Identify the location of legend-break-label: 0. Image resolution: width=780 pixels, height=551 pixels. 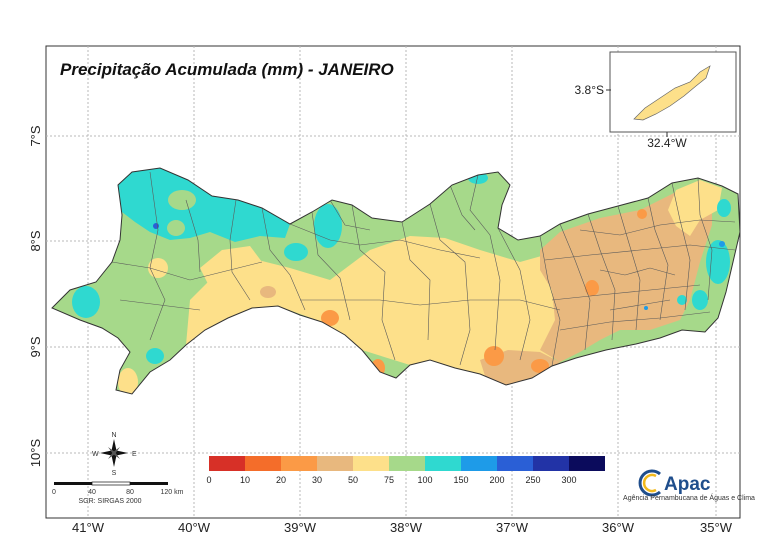
(208, 480).